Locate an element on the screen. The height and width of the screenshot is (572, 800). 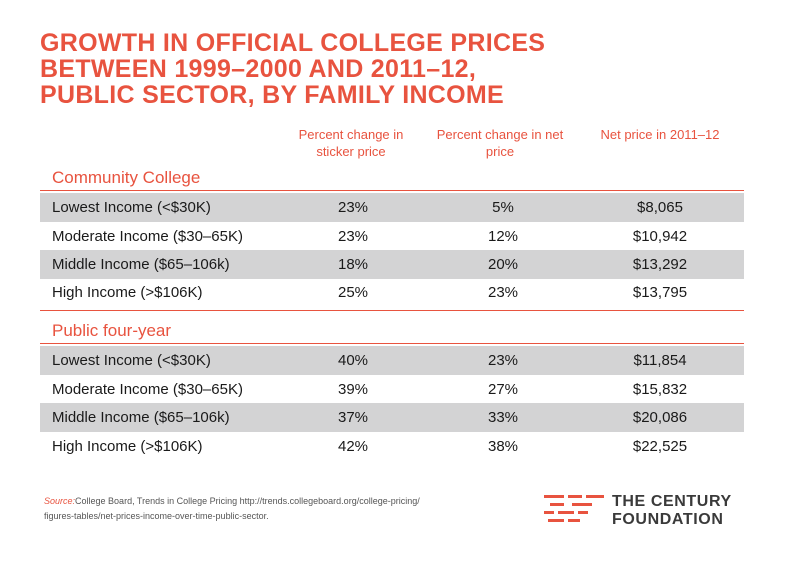
table-row: Lowest Income (<$30K) 23% 5% $8,065 is located at coordinates (392, 207).